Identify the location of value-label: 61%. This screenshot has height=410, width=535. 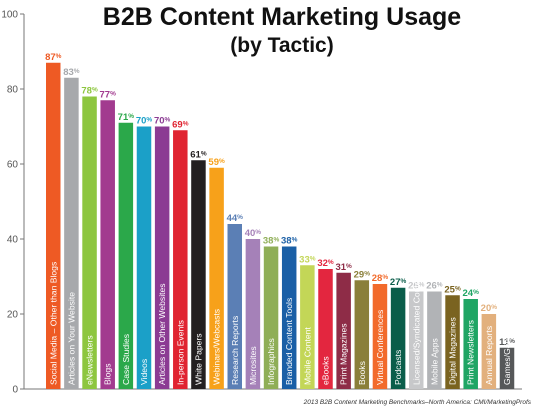
(198, 154).